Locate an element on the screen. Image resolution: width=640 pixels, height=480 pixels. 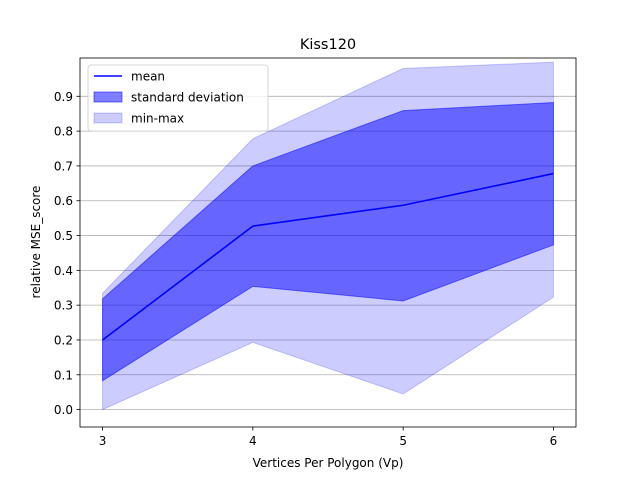
legend: mean standard deviation min-max is located at coordinates (178, 98).